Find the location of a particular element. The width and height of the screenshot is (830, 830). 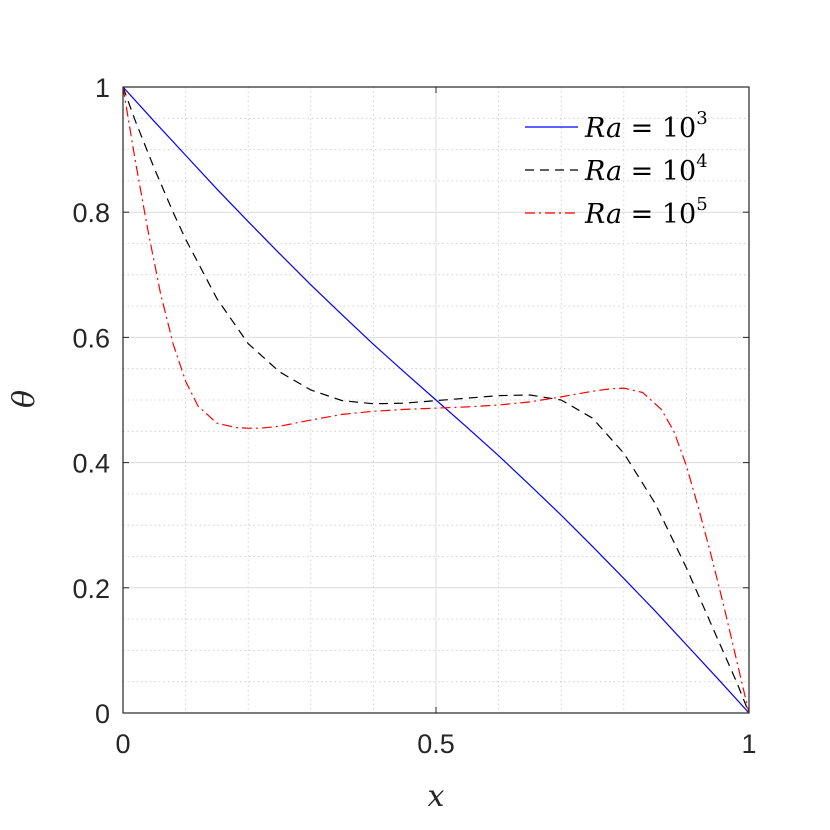

legend-label-2: Ra = 104 is located at coordinates (646, 169).